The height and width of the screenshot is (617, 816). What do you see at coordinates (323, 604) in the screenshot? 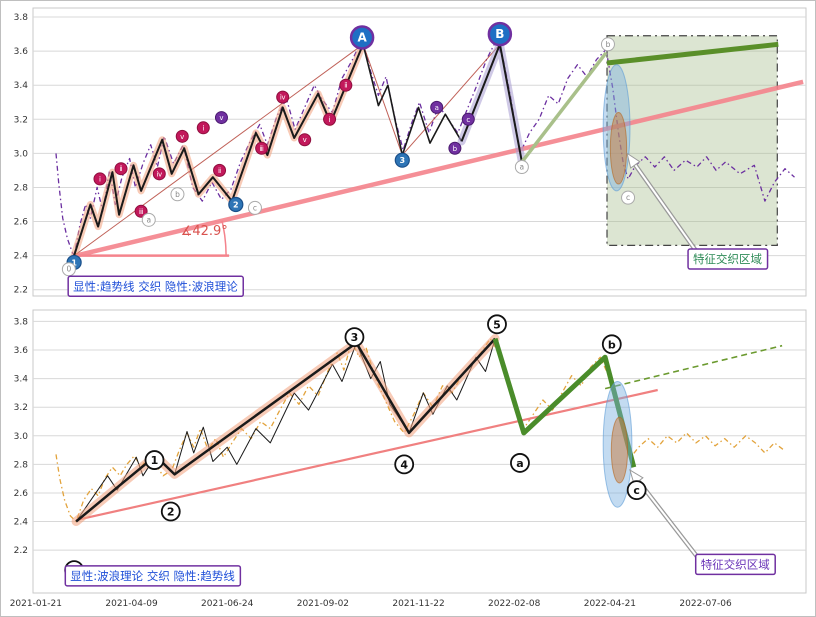
I see `x-tick-label: 2021-09-02` at bounding box center [323, 604].